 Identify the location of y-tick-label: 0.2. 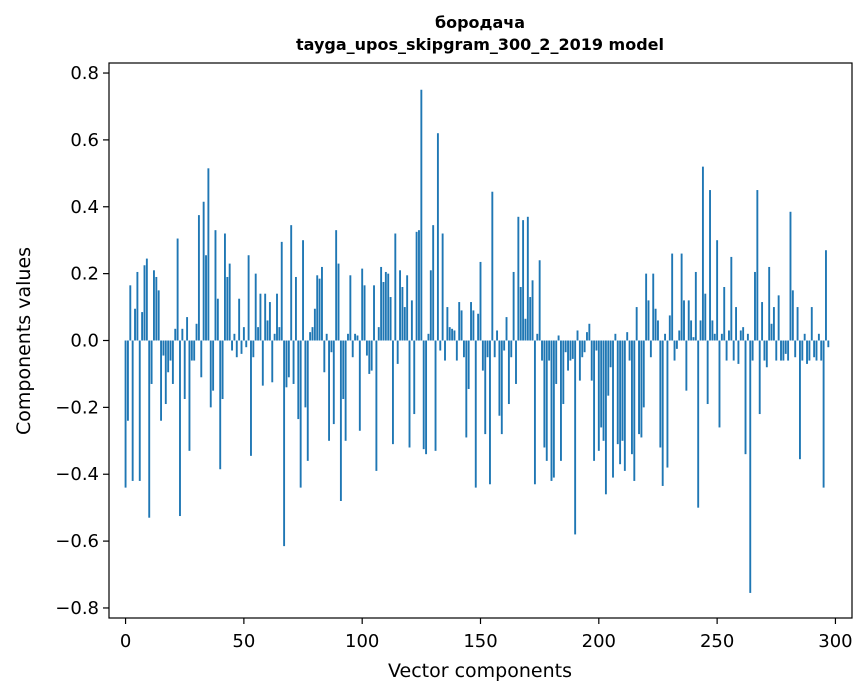
(84, 274).